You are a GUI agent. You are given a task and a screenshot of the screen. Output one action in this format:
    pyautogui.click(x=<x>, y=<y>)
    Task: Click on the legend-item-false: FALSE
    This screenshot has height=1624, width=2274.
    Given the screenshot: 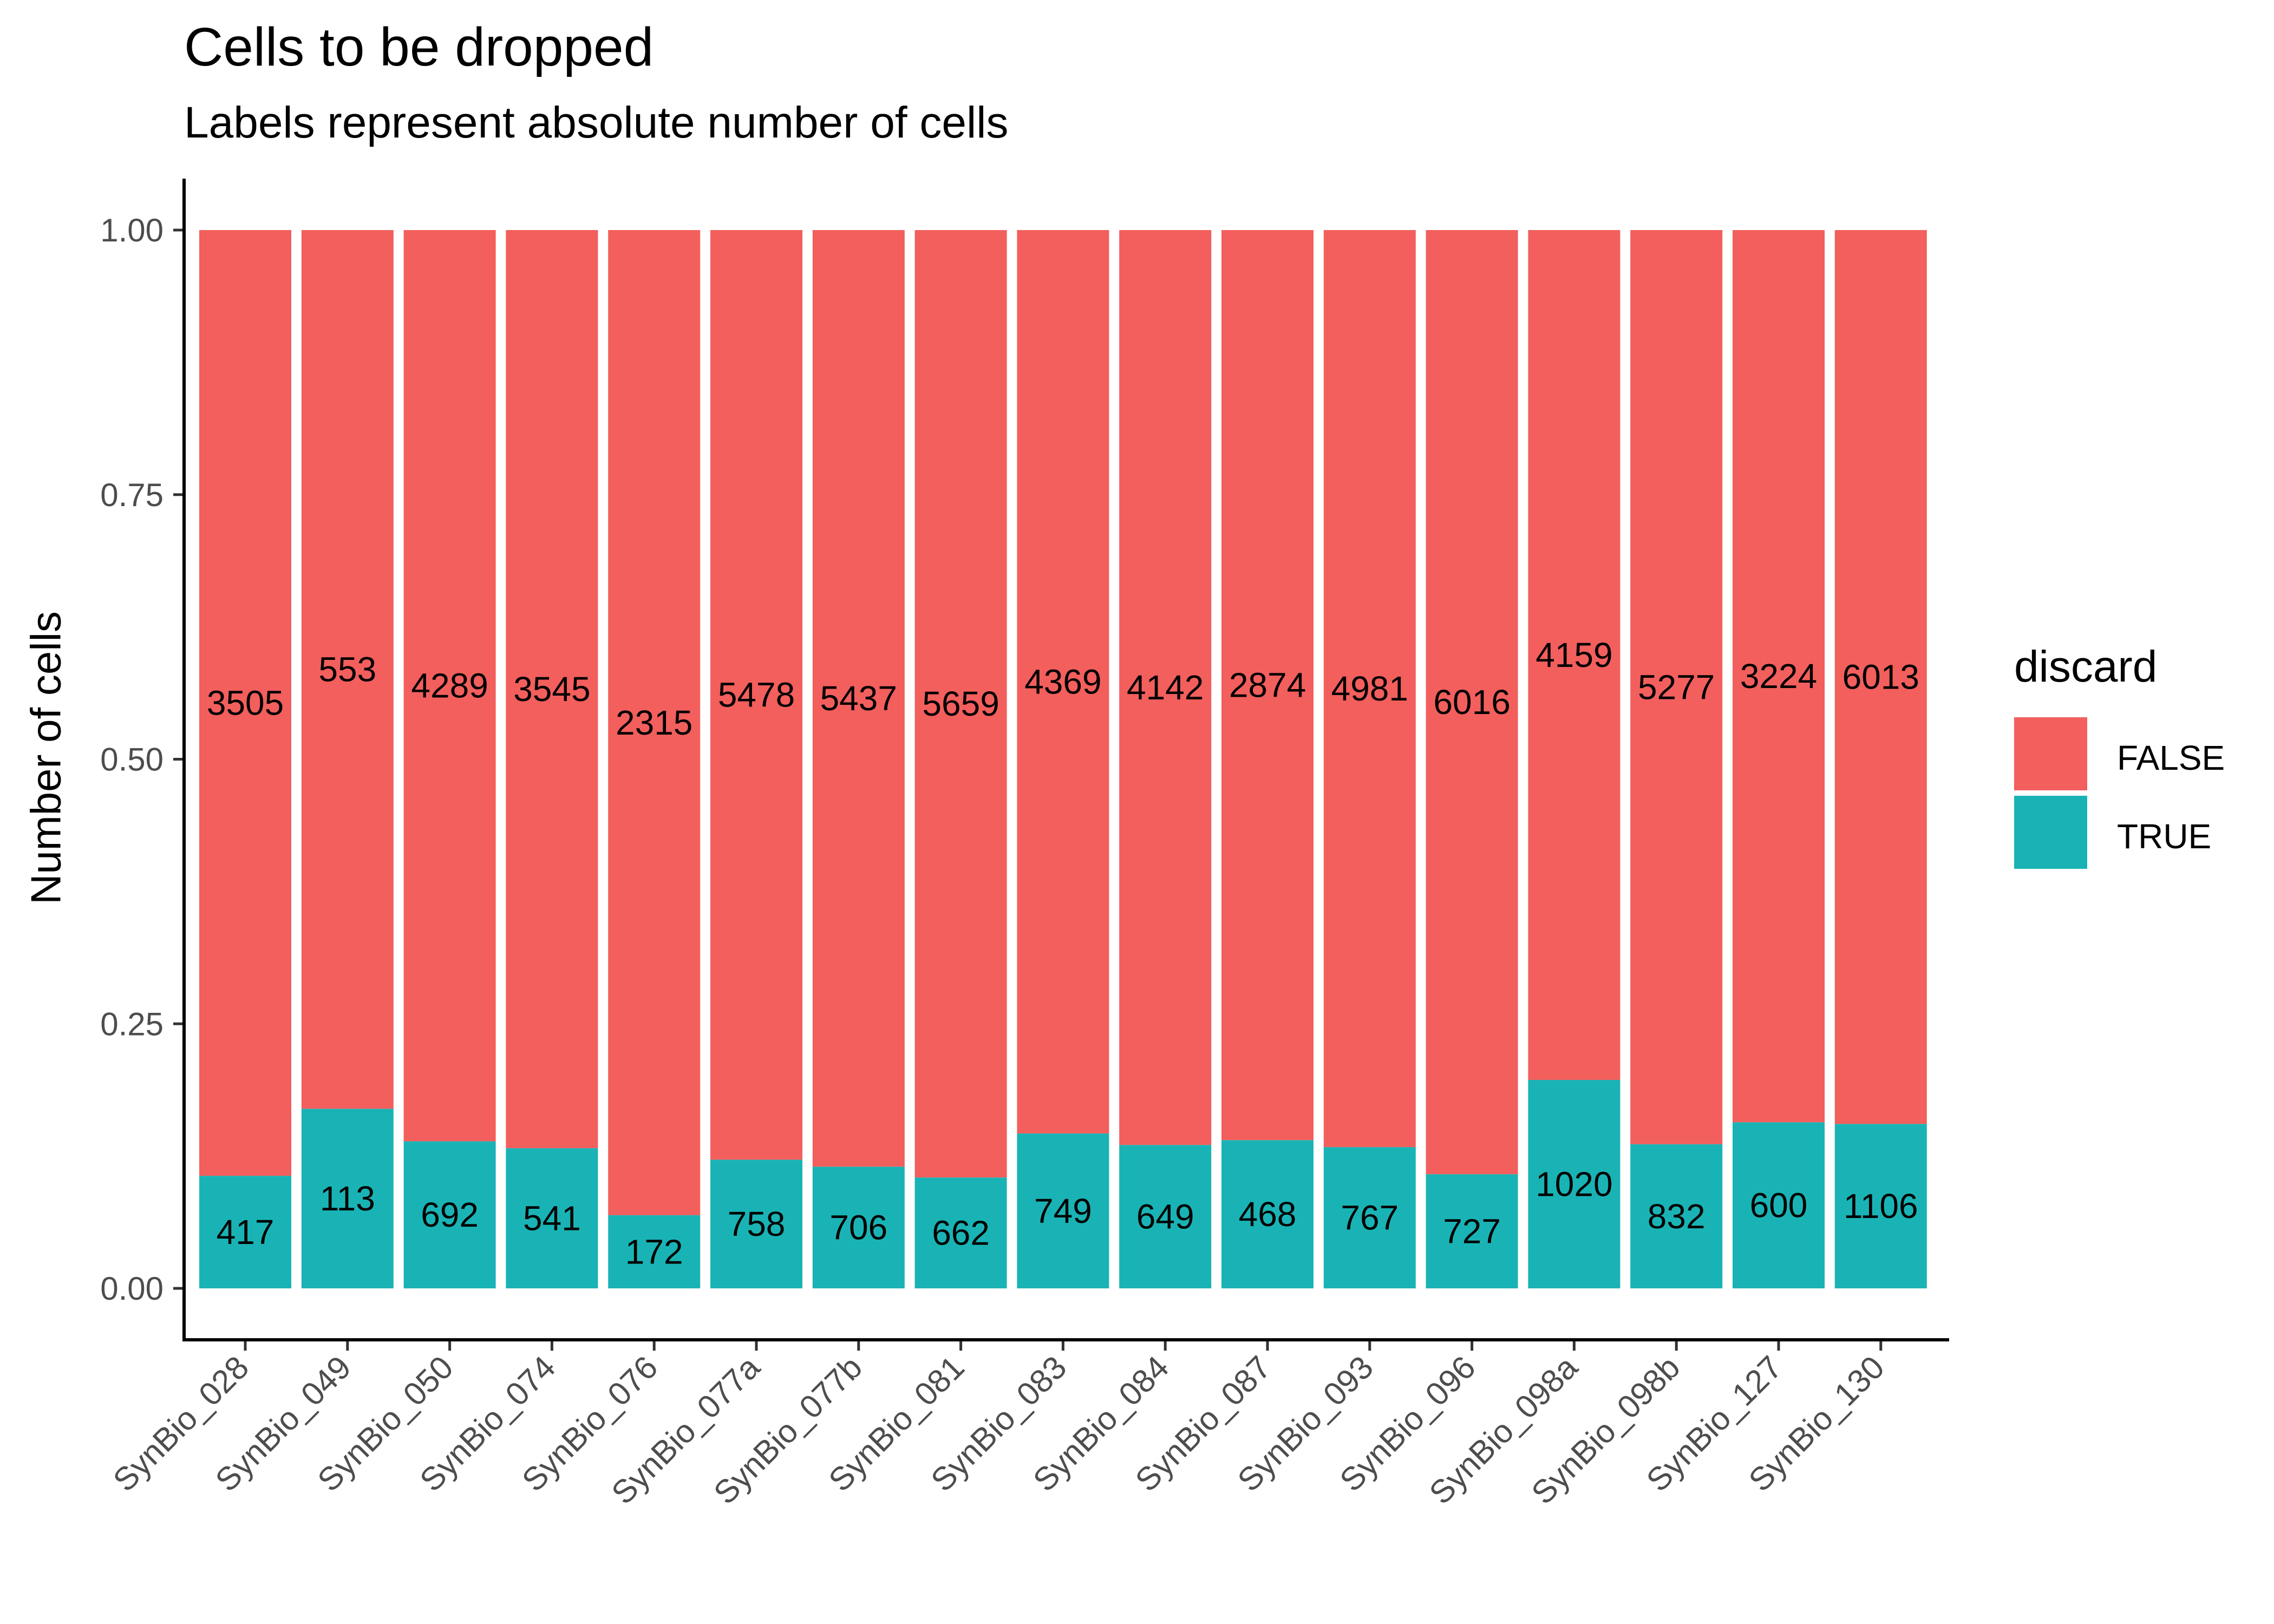 What is the action you would take?
    pyautogui.click(x=2128, y=755)
    